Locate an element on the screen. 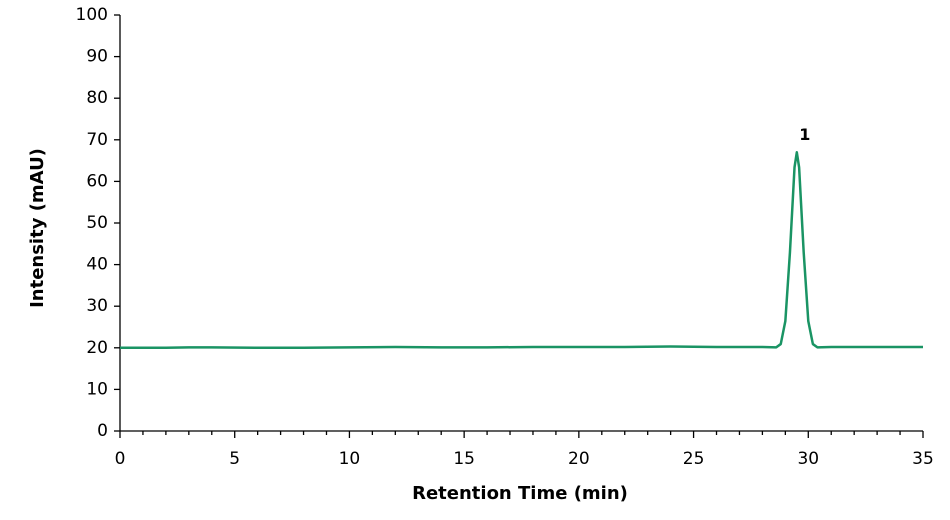 The height and width of the screenshot is (520, 950). y-tick-label: 10 is located at coordinates (97, 389).